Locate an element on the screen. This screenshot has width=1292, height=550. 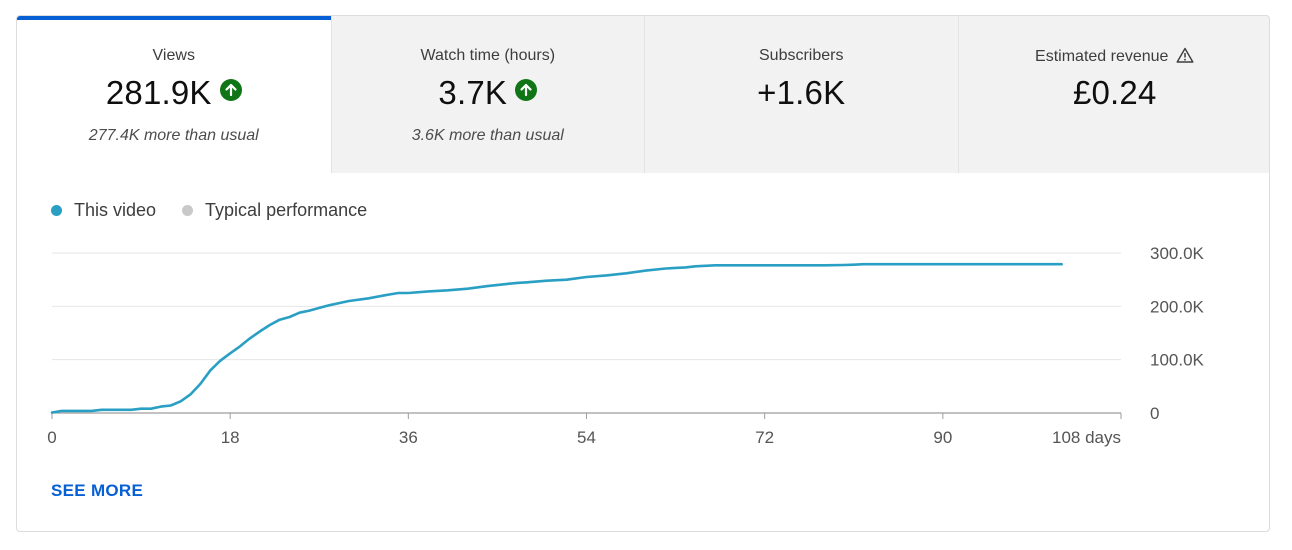
tab-revenue-label: Estimated revenue is located at coordinates (1102, 56).